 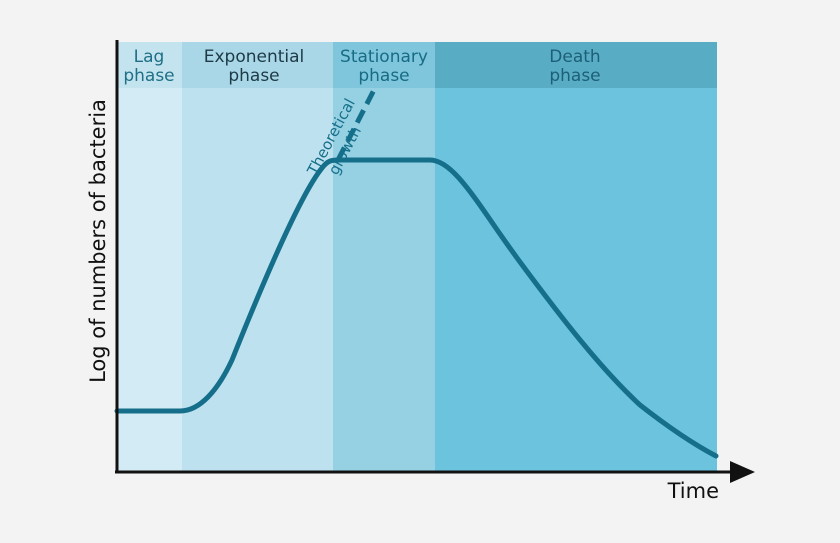 What do you see at coordinates (693, 491) in the screenshot?
I see `x-axis-label: Time` at bounding box center [693, 491].